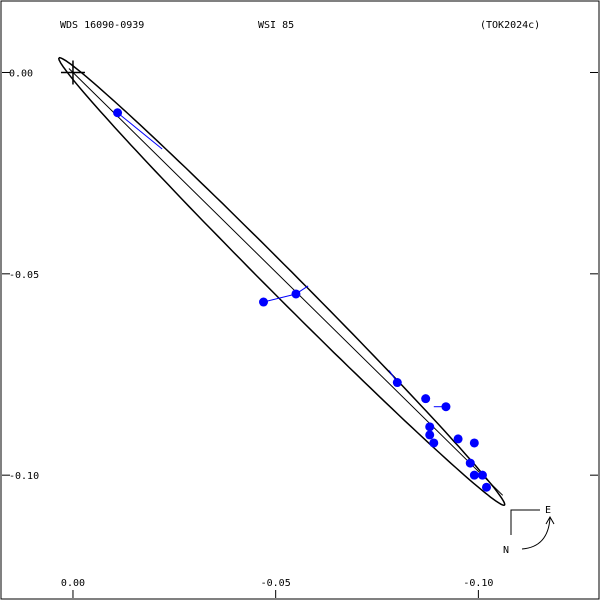 The height and width of the screenshot is (600, 600). I want to click on compass-north-label: N, so click(506, 550).